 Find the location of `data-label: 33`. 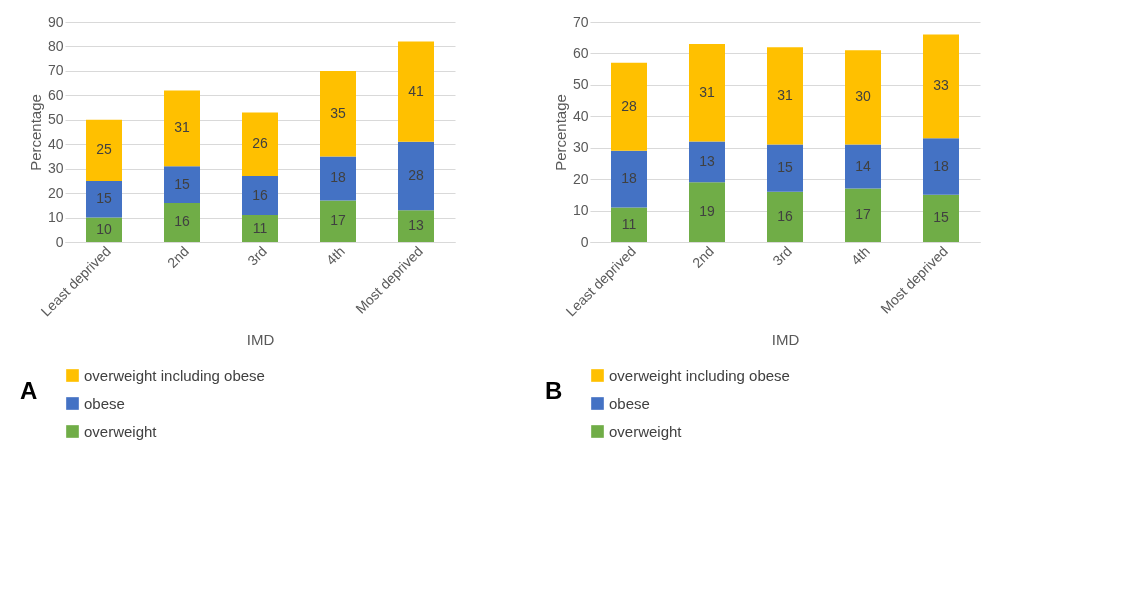

data-label: 33 is located at coordinates (941, 85).